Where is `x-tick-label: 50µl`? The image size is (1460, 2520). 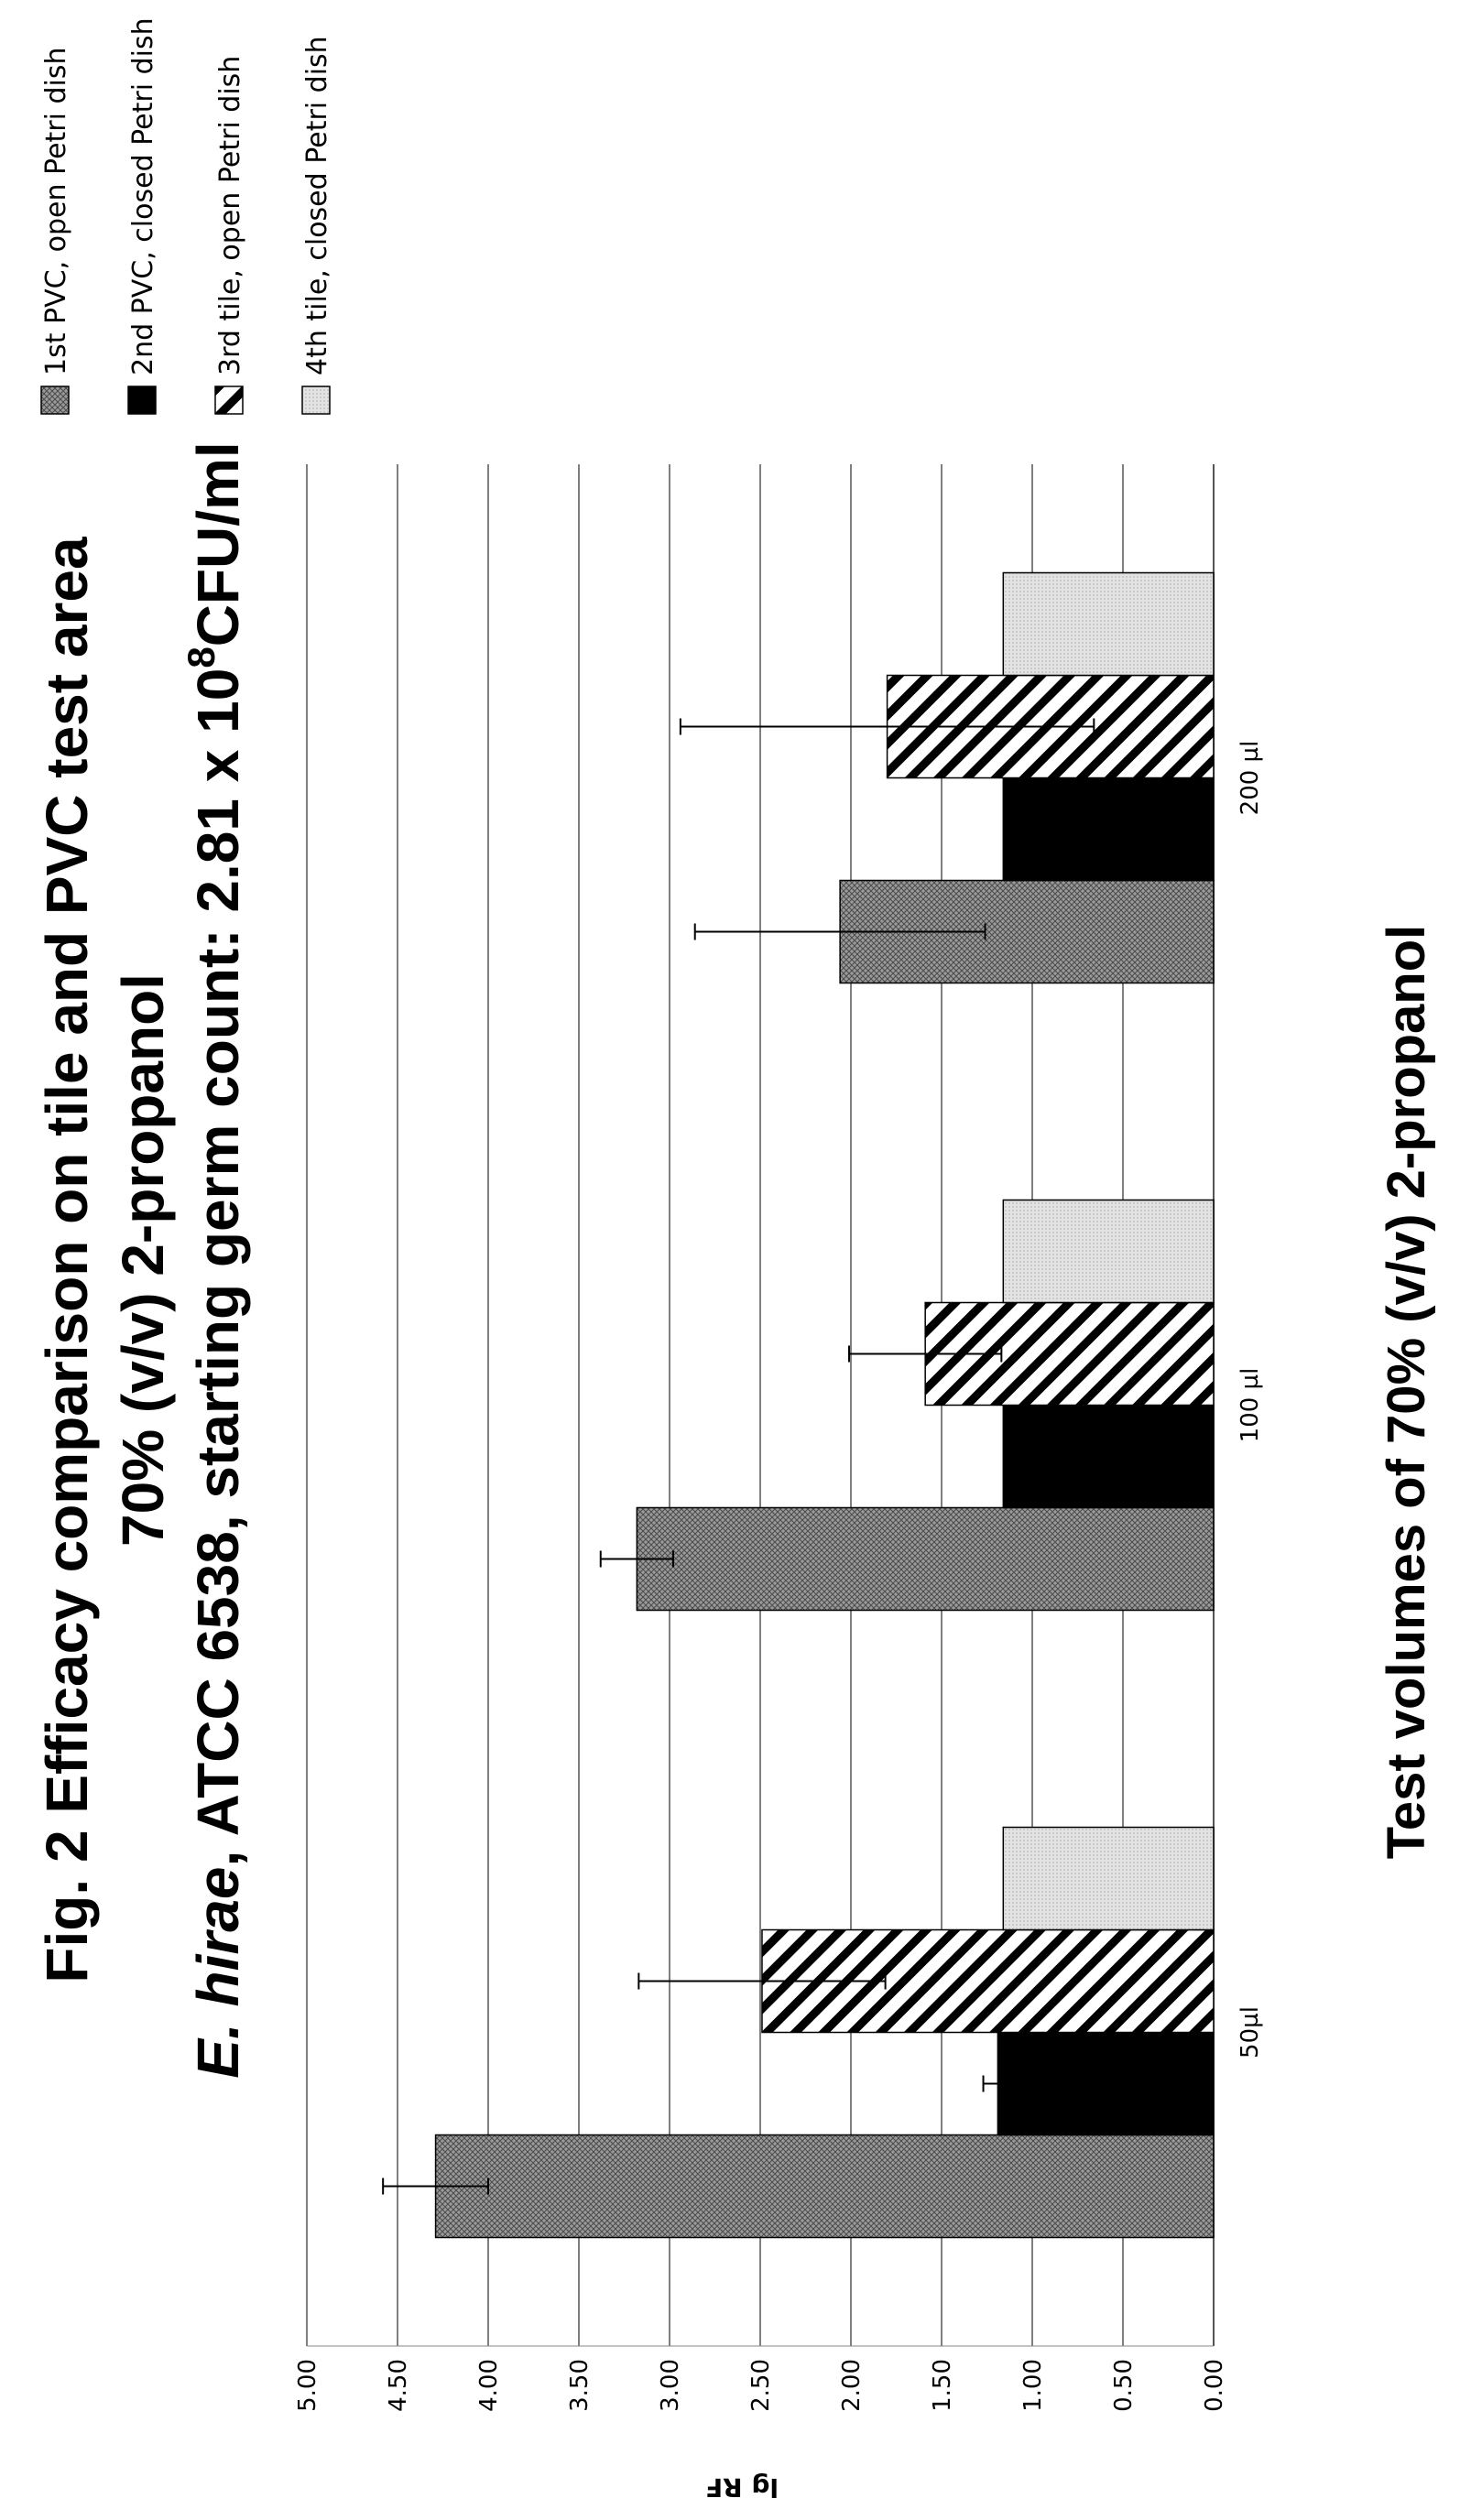
x-tick-label: 50µl is located at coordinates (1250, 2032).